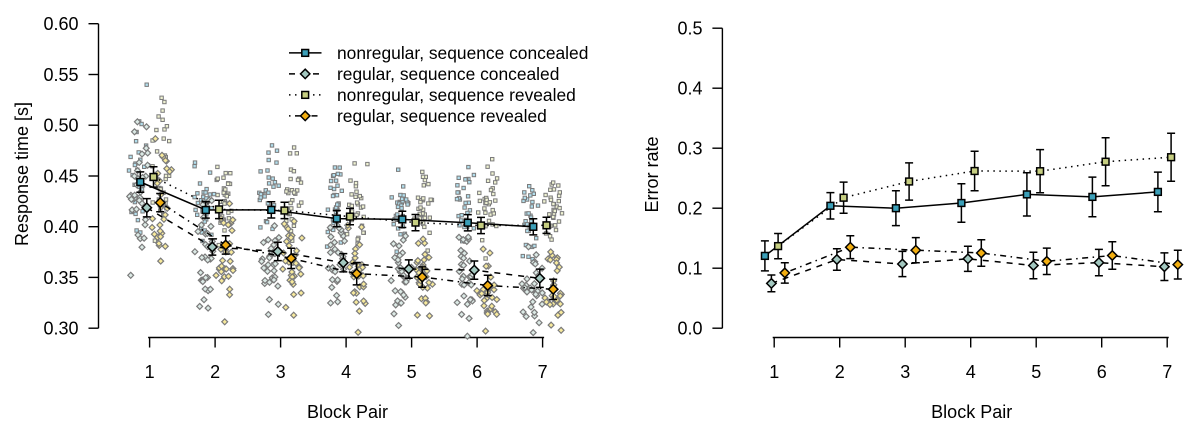 This screenshot has height=441, width=1200. What do you see at coordinates (689, 329) in the screenshot?
I see `svg-text: 0.0` at bounding box center [689, 329].